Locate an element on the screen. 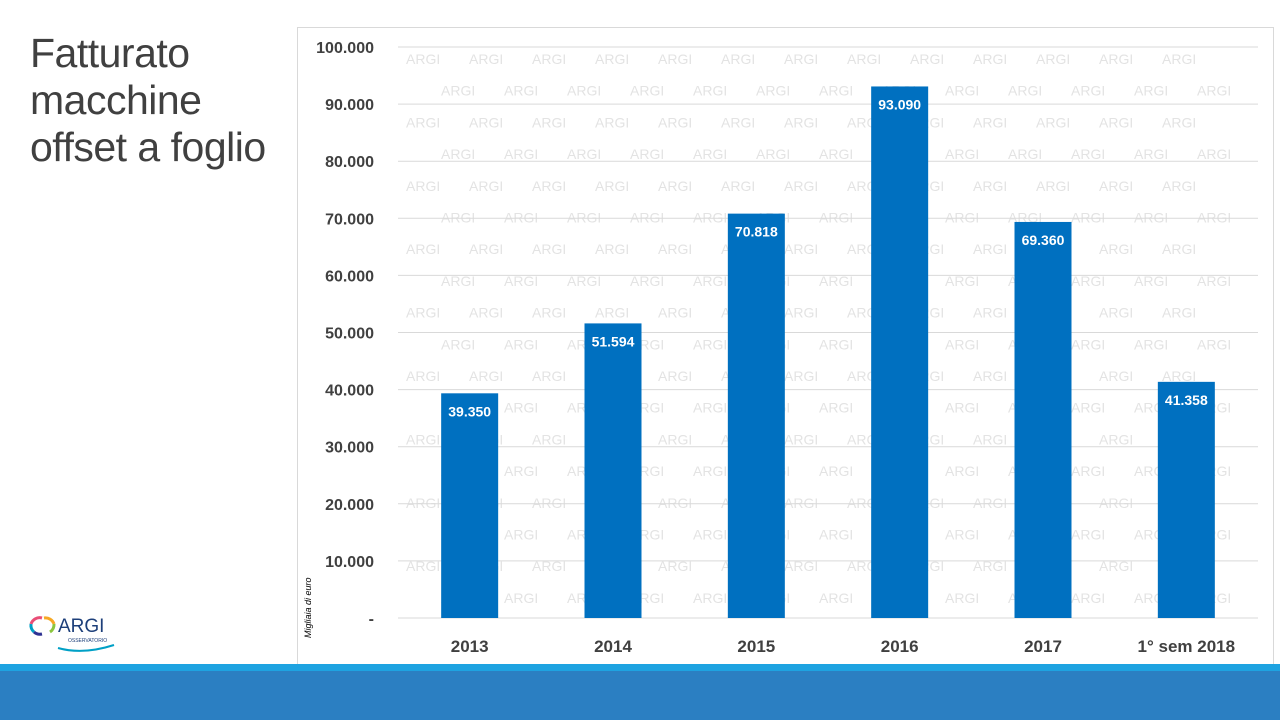  footer-band is located at coordinates (640, 695).